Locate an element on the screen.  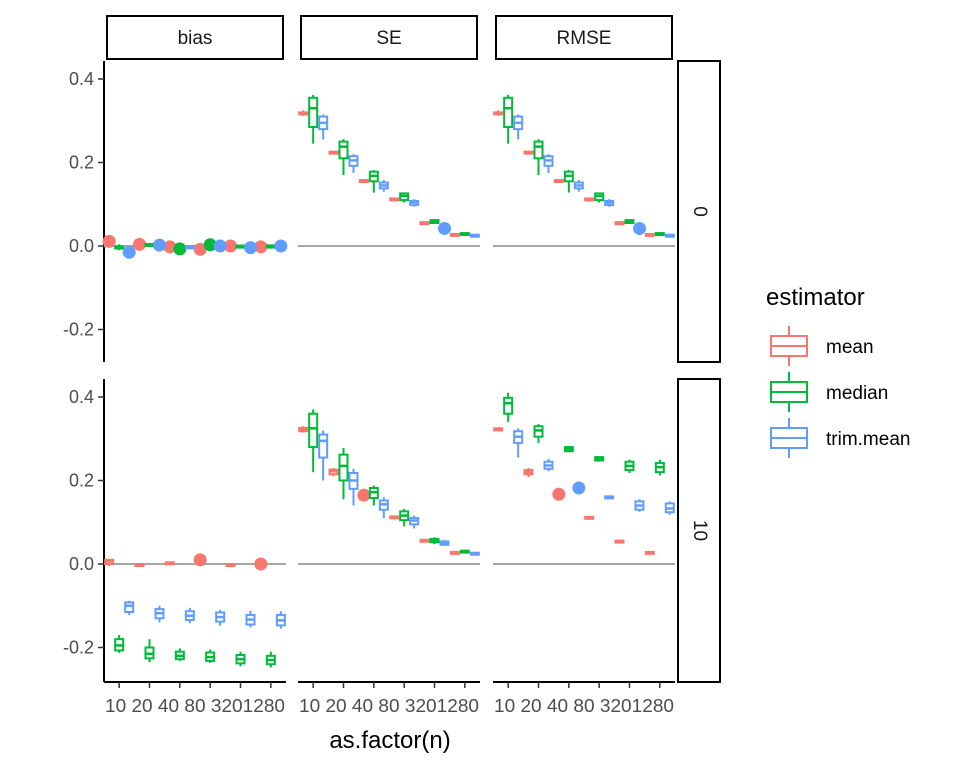
legend: estimator mean median trim.mean is located at coordinates (838, 371).